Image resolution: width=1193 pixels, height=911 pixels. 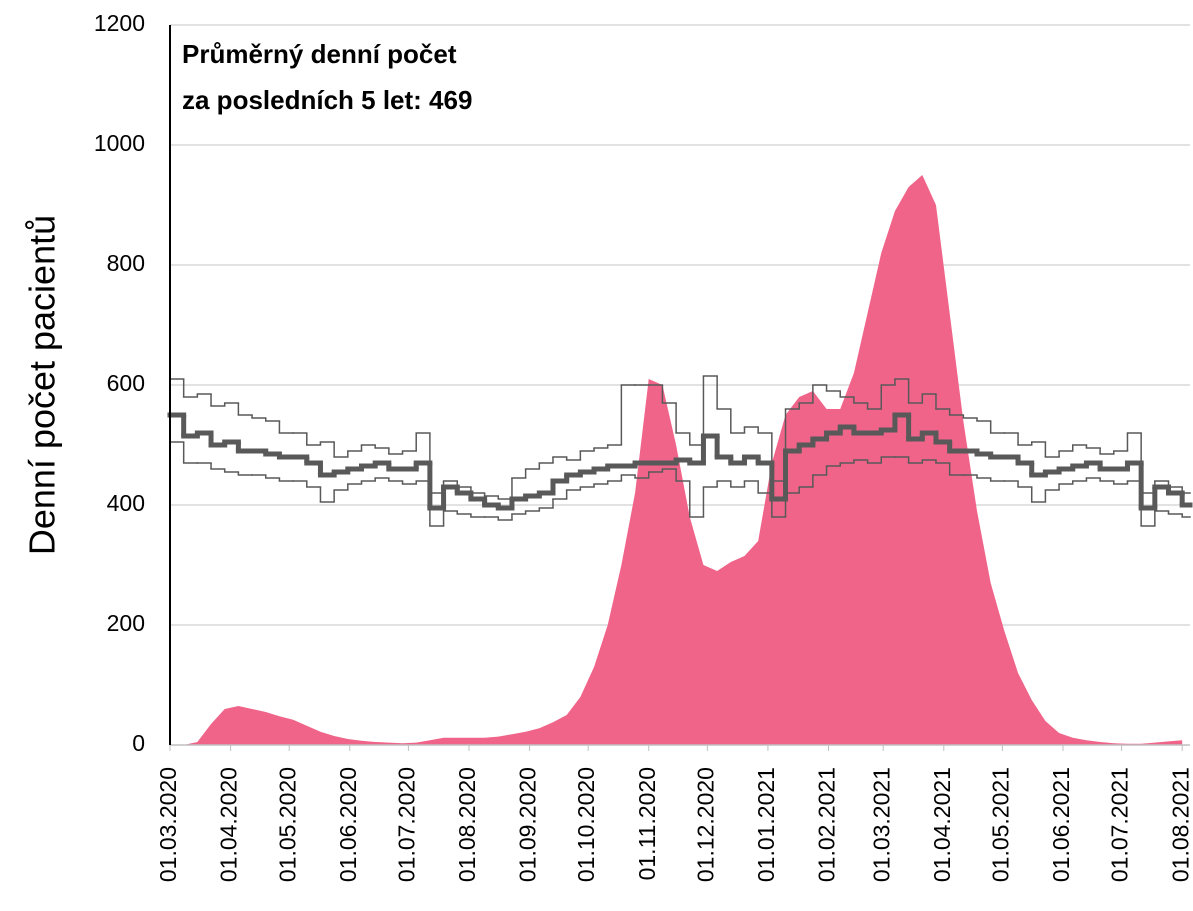 I want to click on x-tick-label: 01.06.2021, so click(x=1061, y=824).